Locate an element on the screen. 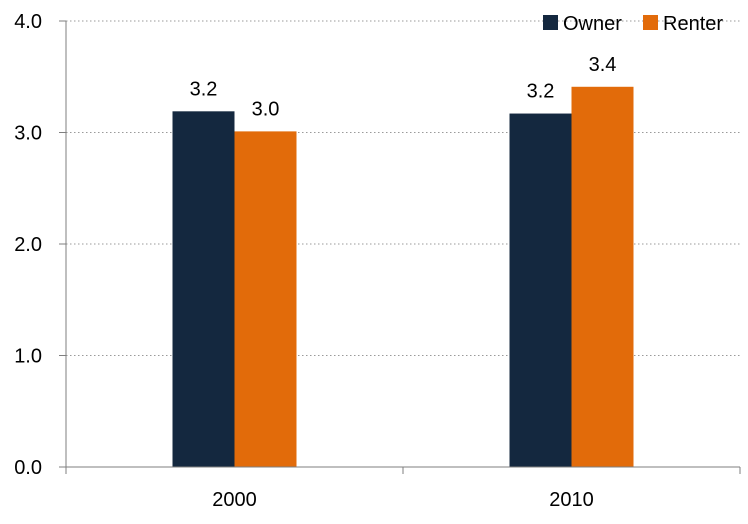  legend-swatch-owner is located at coordinates (550, 22).